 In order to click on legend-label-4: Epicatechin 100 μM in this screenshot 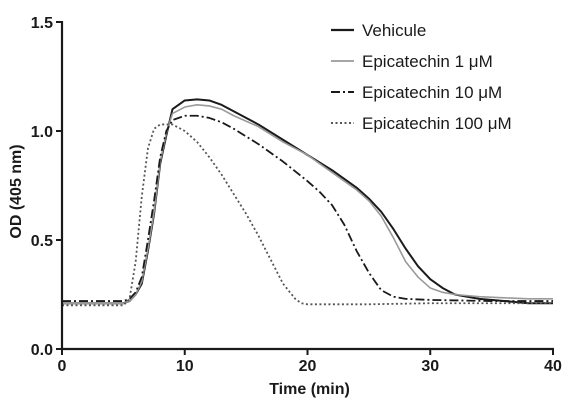, I will do `click(437, 123)`.